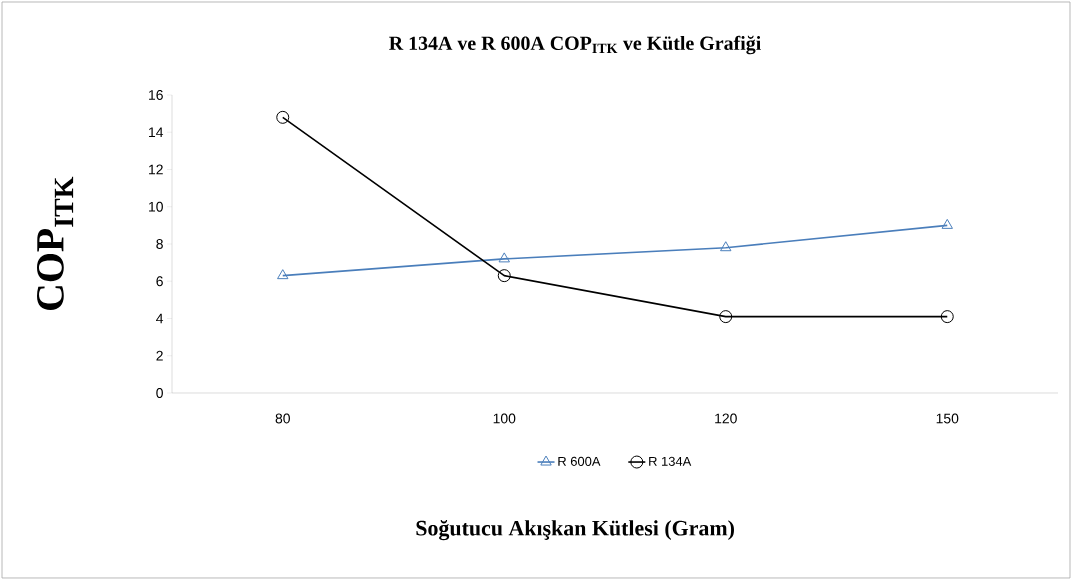 Image resolution: width=1072 pixels, height=580 pixels. What do you see at coordinates (156, 95) in the screenshot?
I see `y-tick-label: 16` at bounding box center [156, 95].